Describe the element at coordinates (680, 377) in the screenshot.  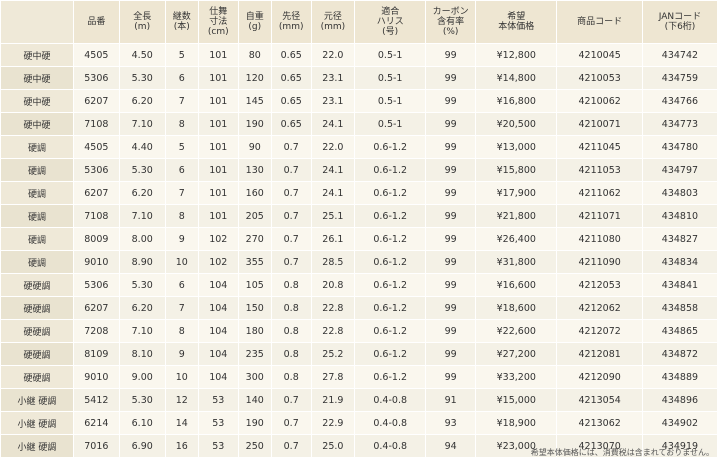
I see `table-cell: 434889` at that location.